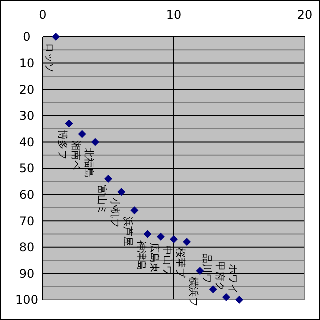  Describe the element at coordinates (27, 195) in the screenshot. I see `y-tick-label: 60` at that location.